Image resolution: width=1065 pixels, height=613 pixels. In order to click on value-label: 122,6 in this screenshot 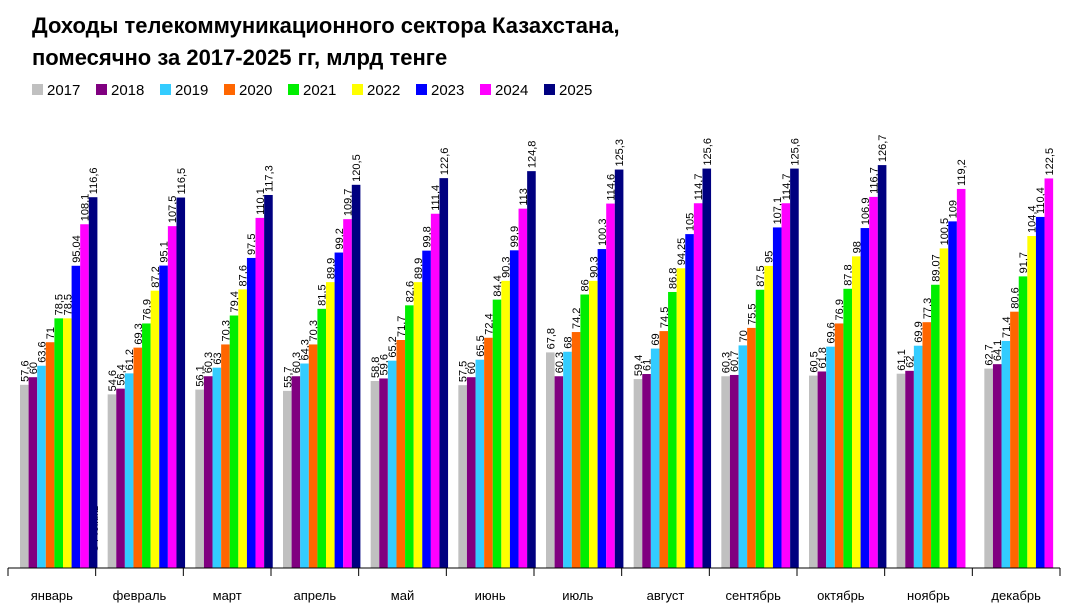, I will do `click(445, 162)`.